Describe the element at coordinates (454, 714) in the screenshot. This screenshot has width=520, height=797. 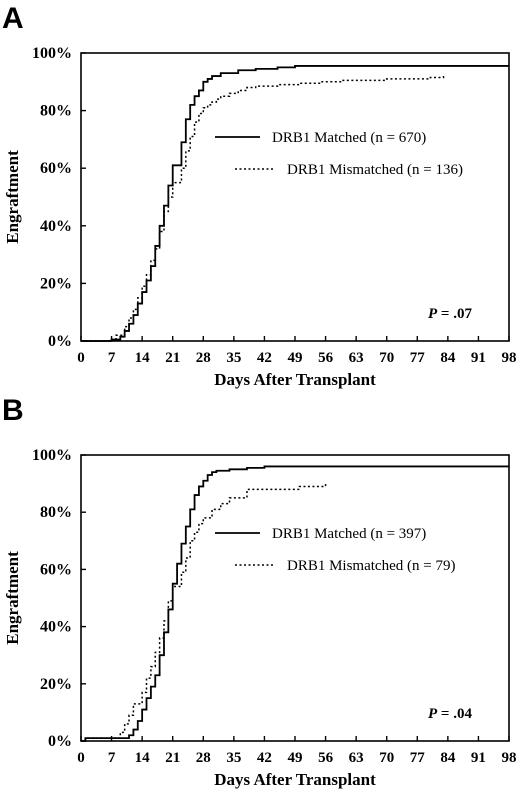
I see `p-value-number: = .04` at that location.